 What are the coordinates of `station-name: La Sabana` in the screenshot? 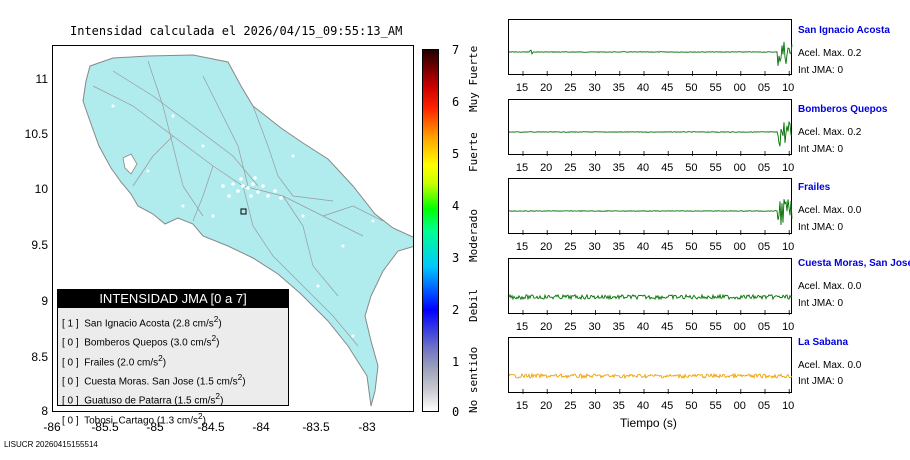 It's located at (823, 342).